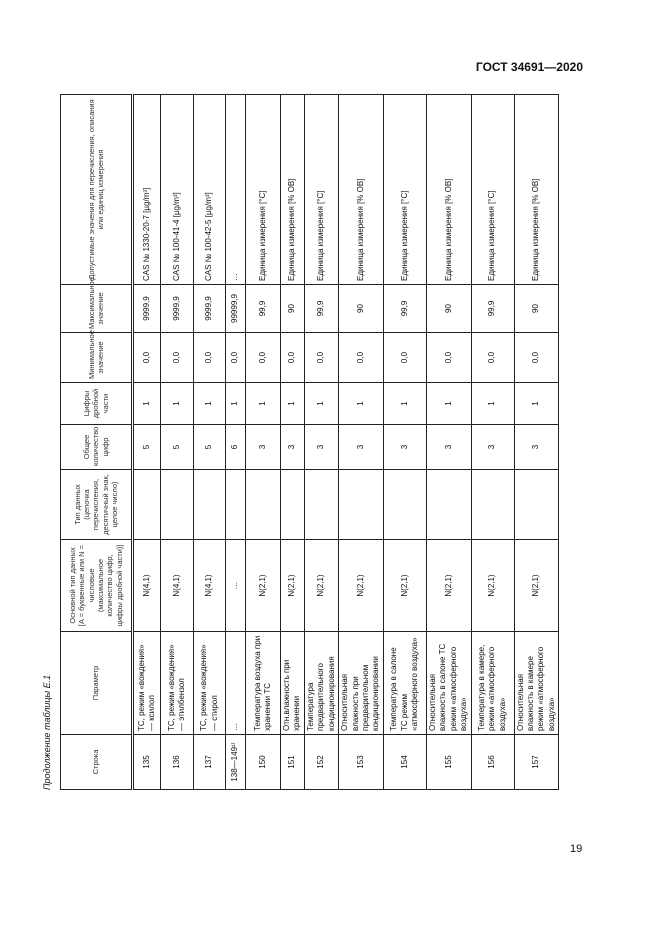  I want to click on table-cell: 137, so click(209, 762).